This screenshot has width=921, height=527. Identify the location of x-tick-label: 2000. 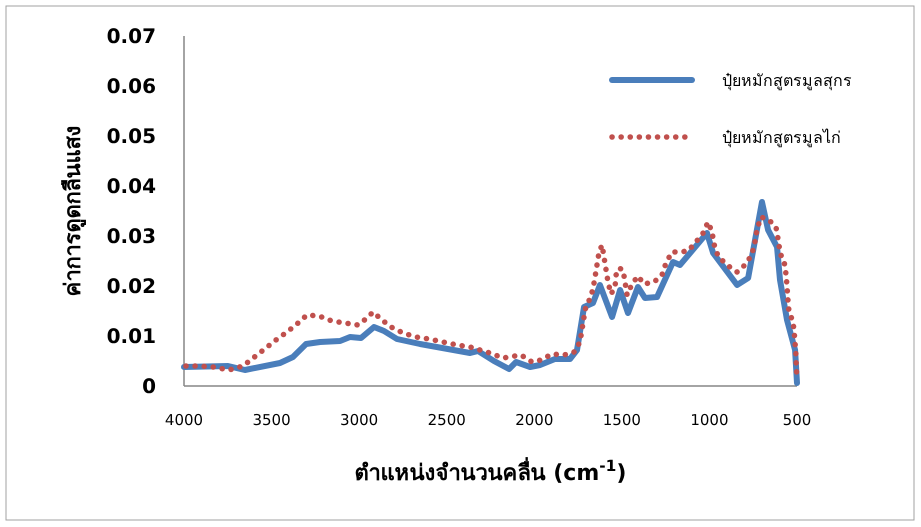
(534, 420).